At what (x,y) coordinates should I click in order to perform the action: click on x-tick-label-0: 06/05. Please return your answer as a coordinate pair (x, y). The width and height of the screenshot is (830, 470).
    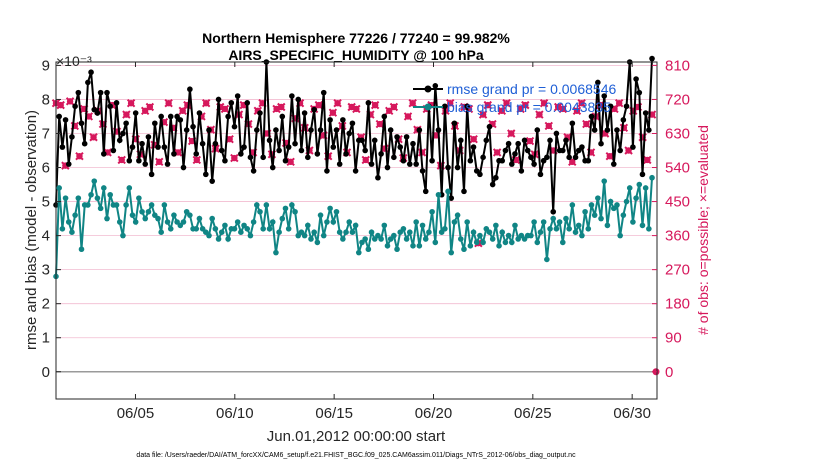
    Looking at the image, I should click on (136, 413).